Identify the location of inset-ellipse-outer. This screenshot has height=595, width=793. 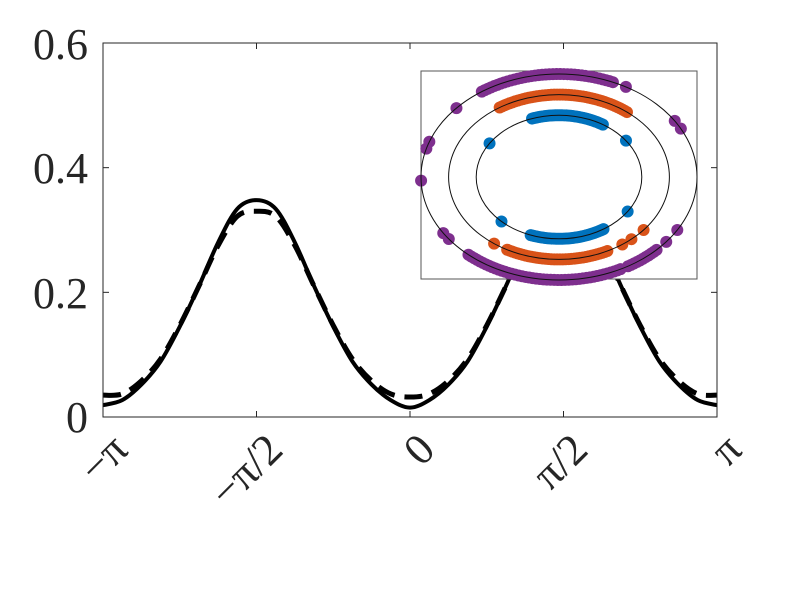
(559, 177).